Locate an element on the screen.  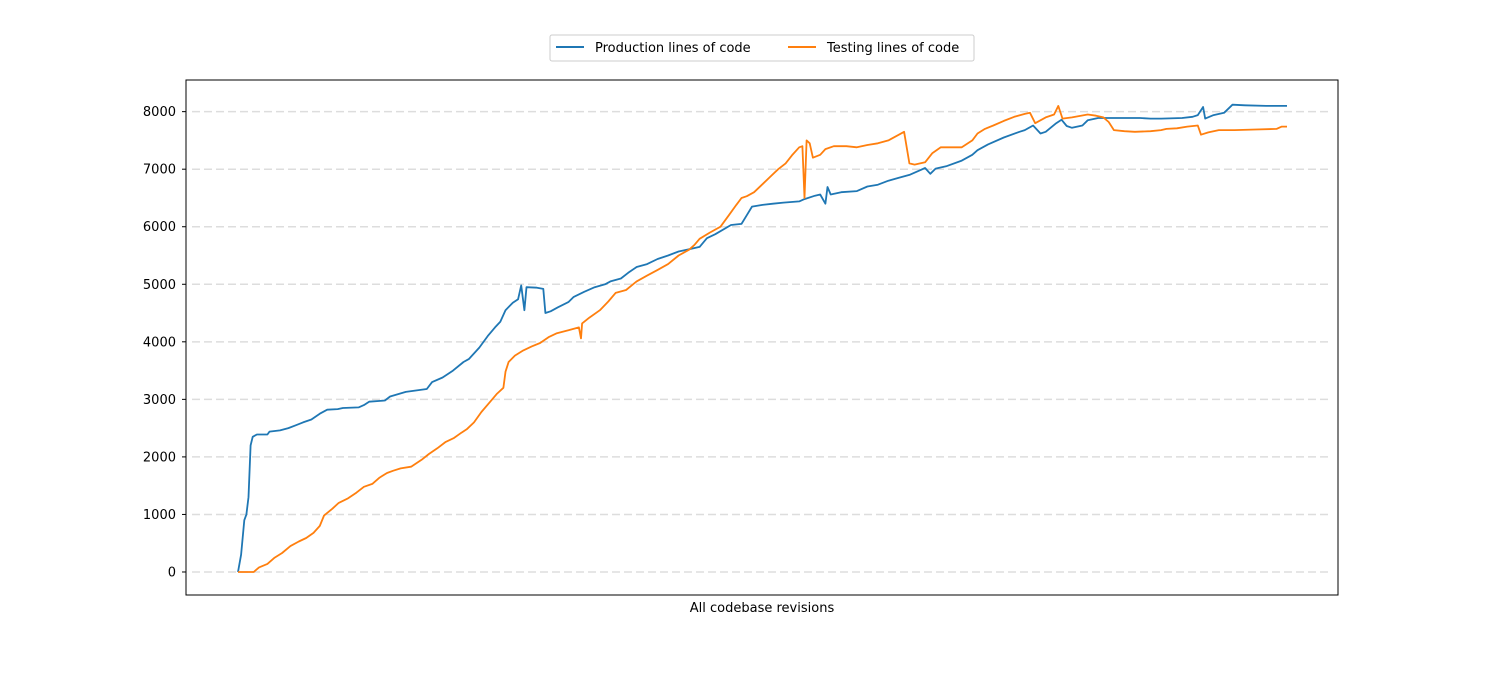
legend-box is located at coordinates (762, 48).